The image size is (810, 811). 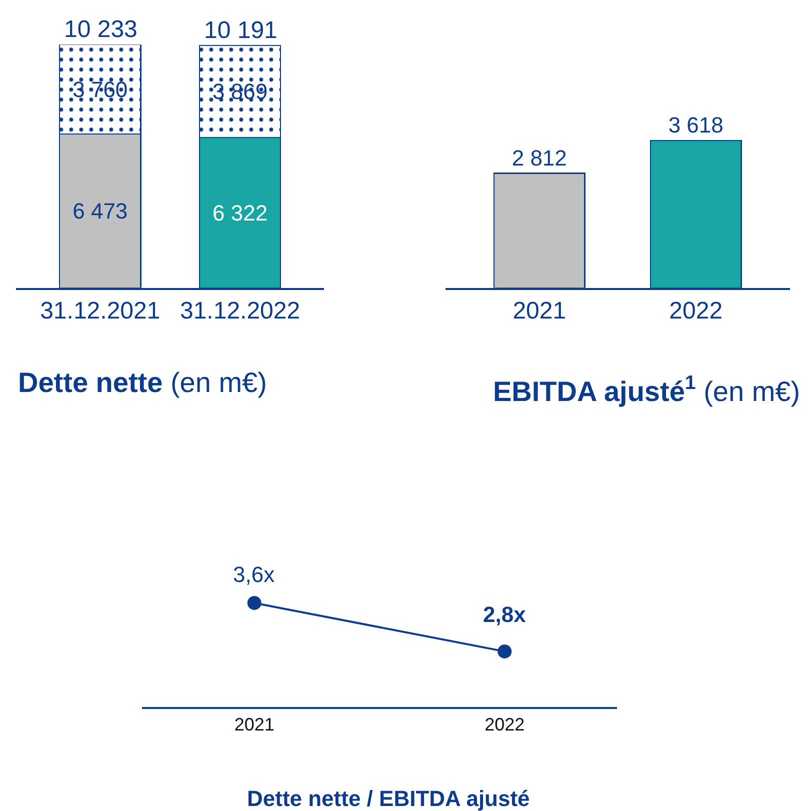 I want to click on text: Dette nette, so click(x=90, y=382).